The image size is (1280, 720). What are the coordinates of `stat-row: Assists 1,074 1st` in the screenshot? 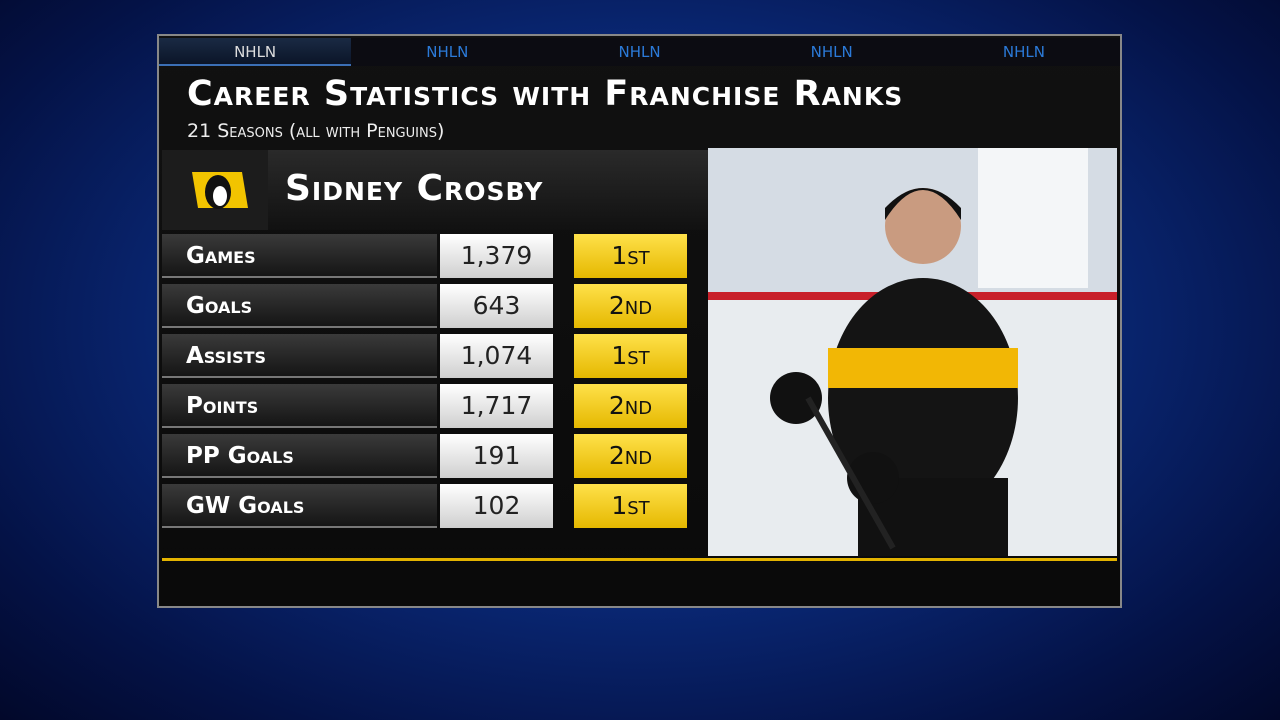 It's located at (435, 356).